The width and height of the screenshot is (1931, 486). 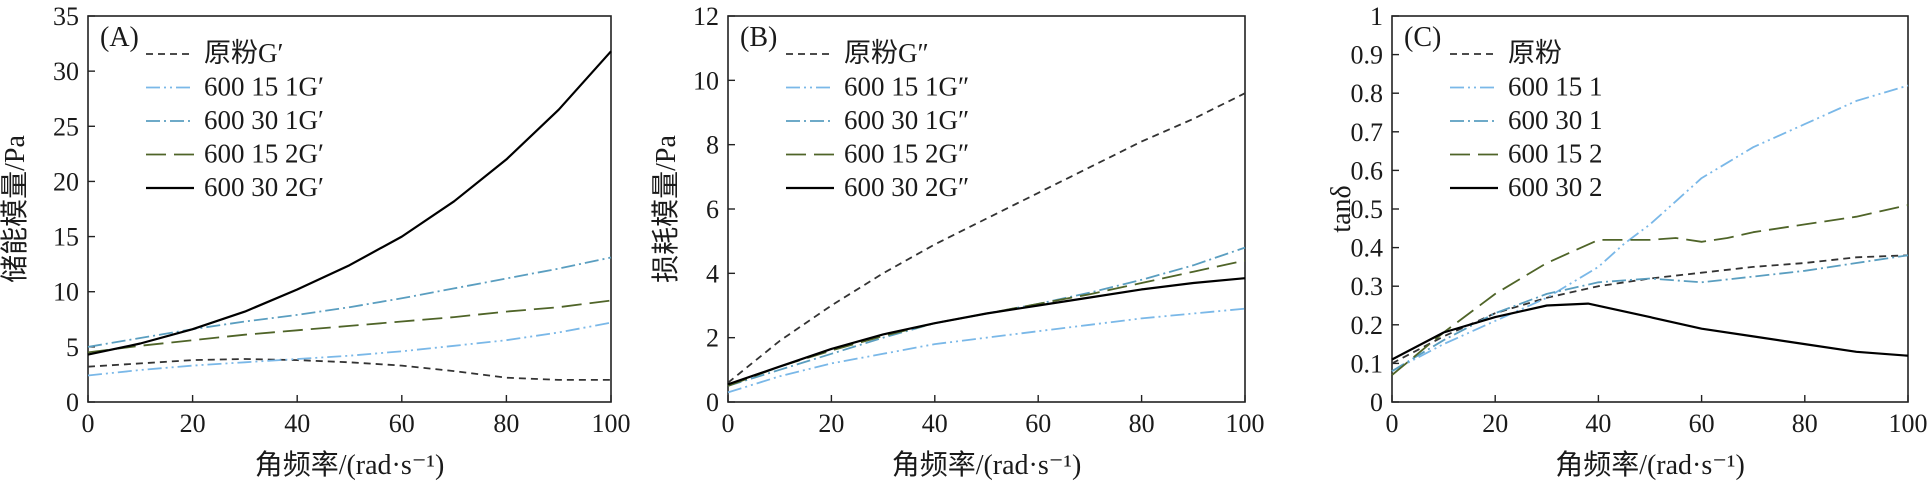 What do you see at coordinates (15, 209) in the screenshot?
I see `y-axis-label: 储能模量/Pa` at bounding box center [15, 209].